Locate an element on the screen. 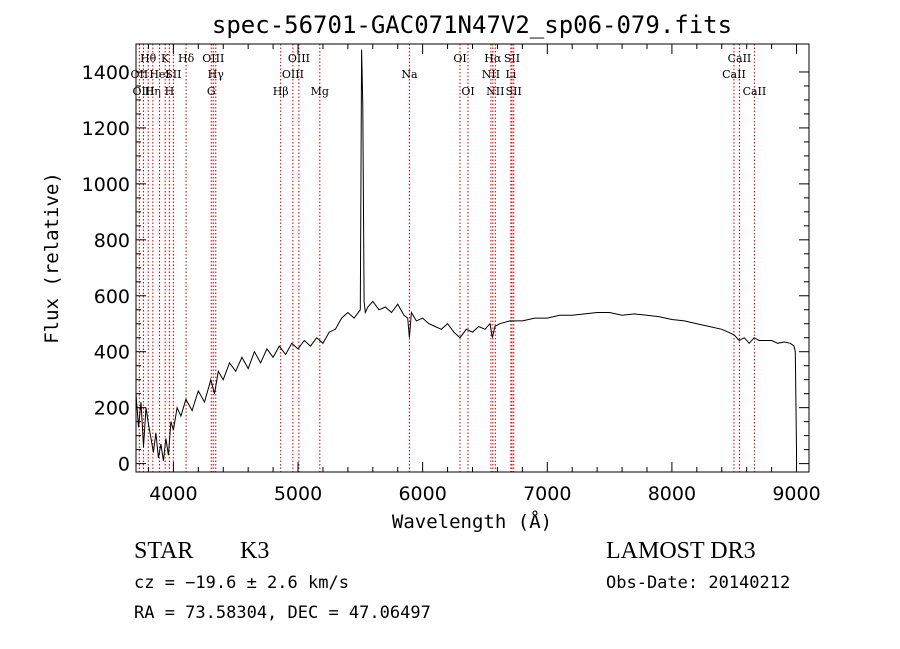 The image size is (900, 649). spectral-line-label: Hδ is located at coordinates (186, 58).